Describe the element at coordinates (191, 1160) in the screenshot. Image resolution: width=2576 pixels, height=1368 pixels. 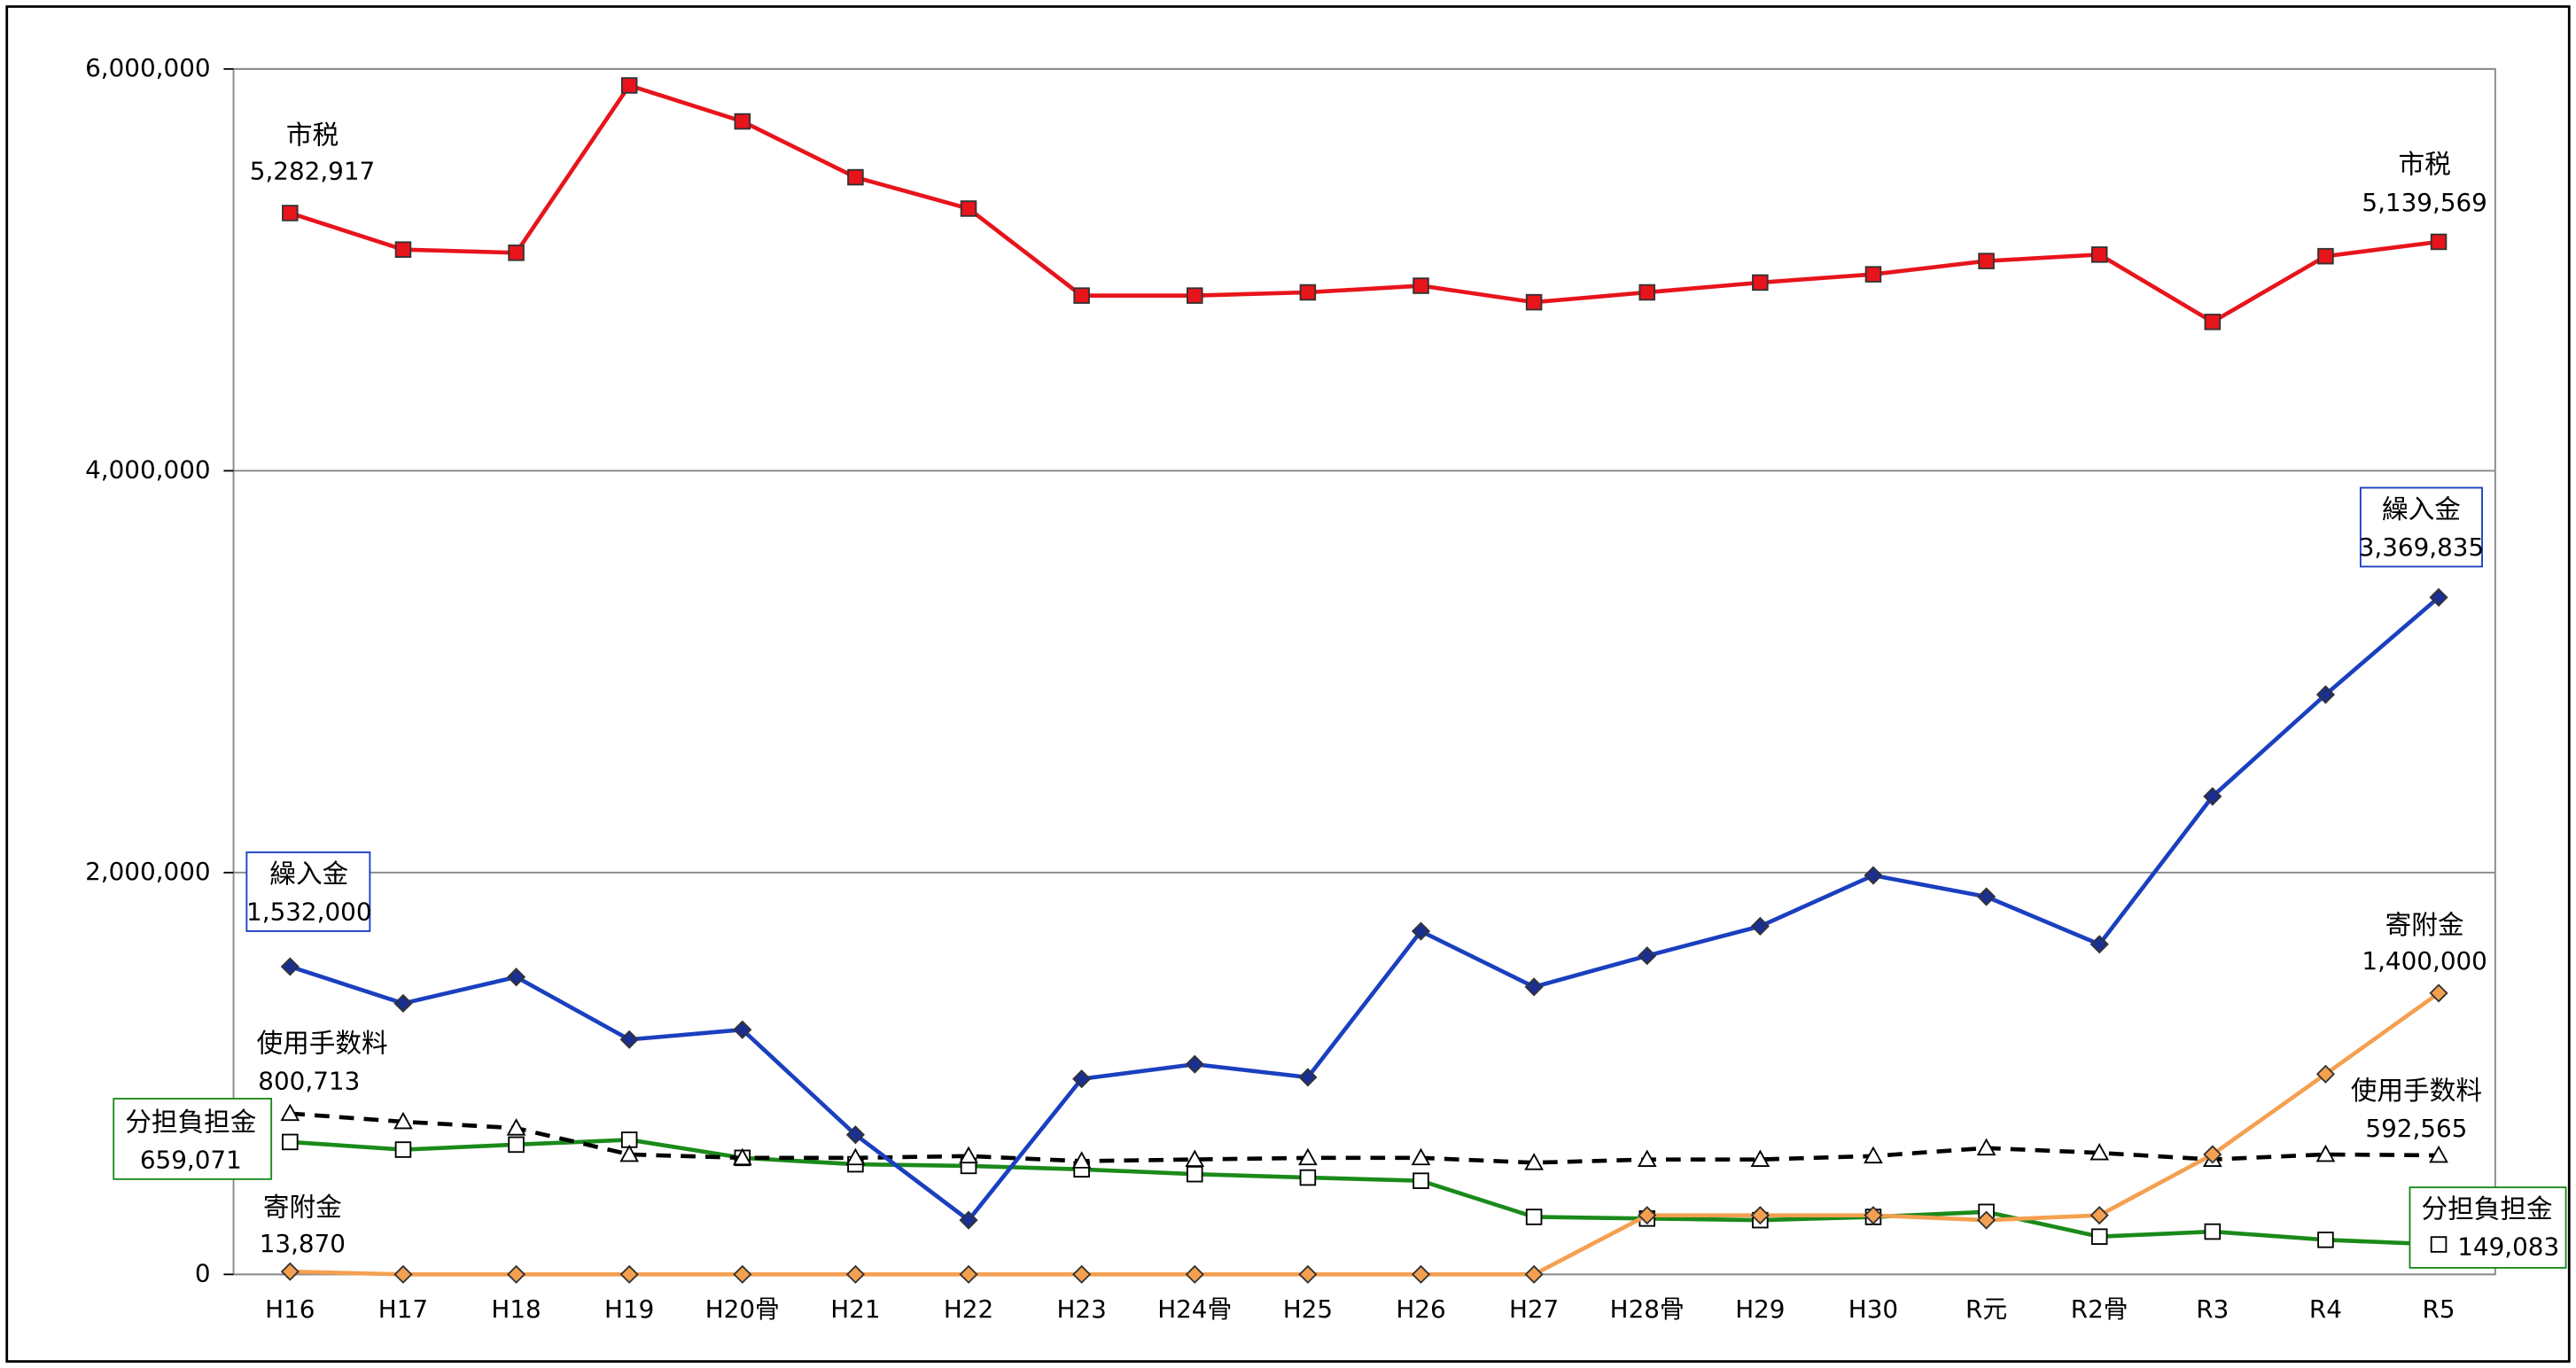
I see `annotation-value: 659,071` at that location.